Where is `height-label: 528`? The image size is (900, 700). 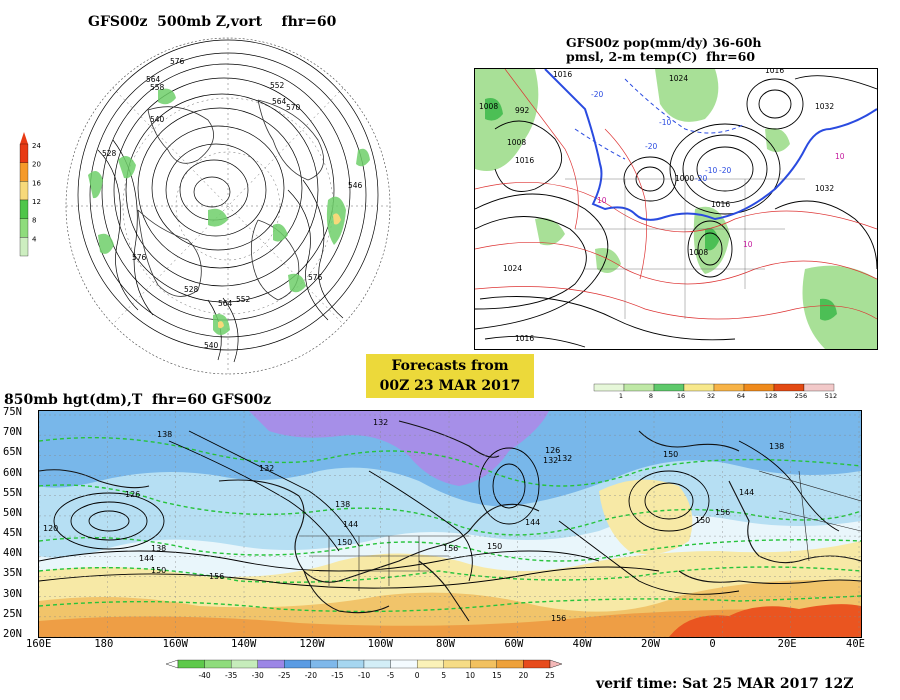
height-label: 528 is located at coordinates (109, 153).